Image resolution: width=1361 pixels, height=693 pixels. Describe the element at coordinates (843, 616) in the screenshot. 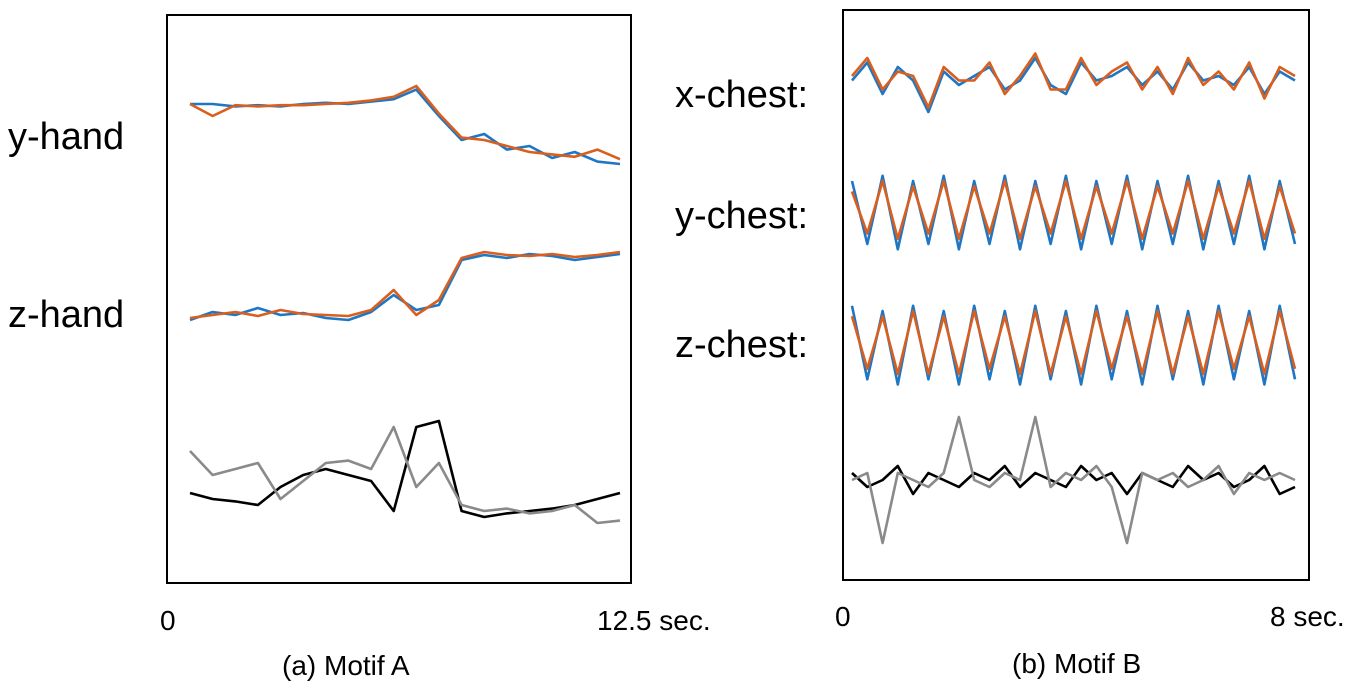

I see `x-start-label-b: 0` at that location.